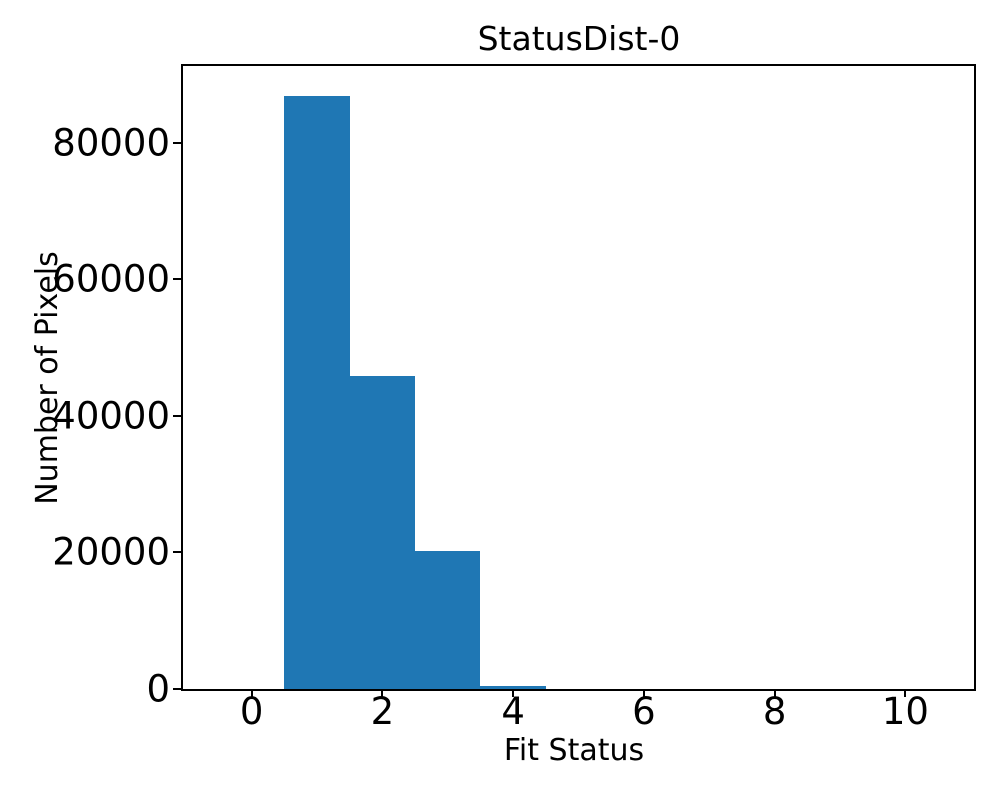 This screenshot has height=800, width=1000. Describe the element at coordinates (579, 38) in the screenshot. I see `chart-title: StatusDist-0` at that location.